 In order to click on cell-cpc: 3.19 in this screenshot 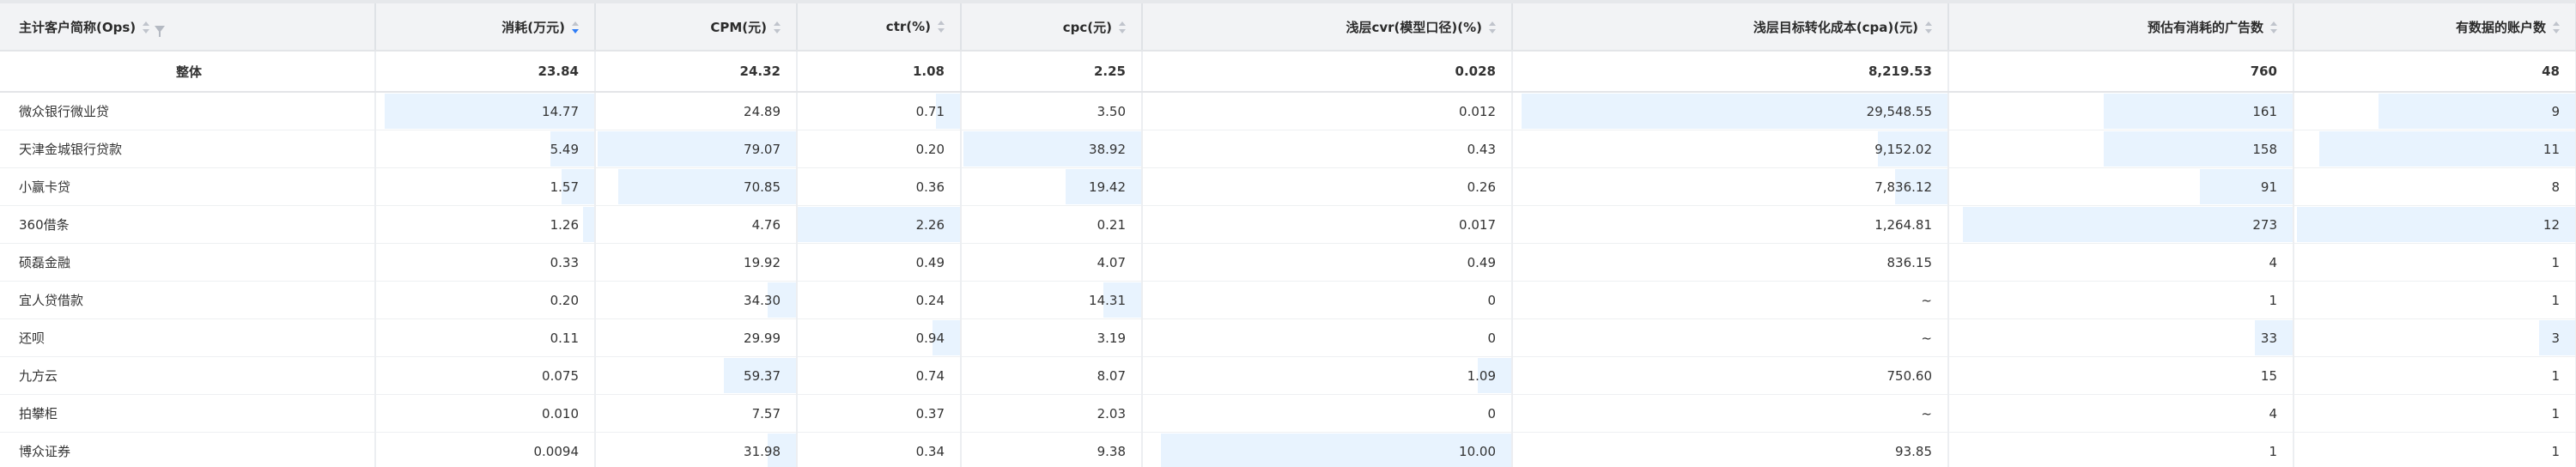, I will do `click(1052, 337)`.